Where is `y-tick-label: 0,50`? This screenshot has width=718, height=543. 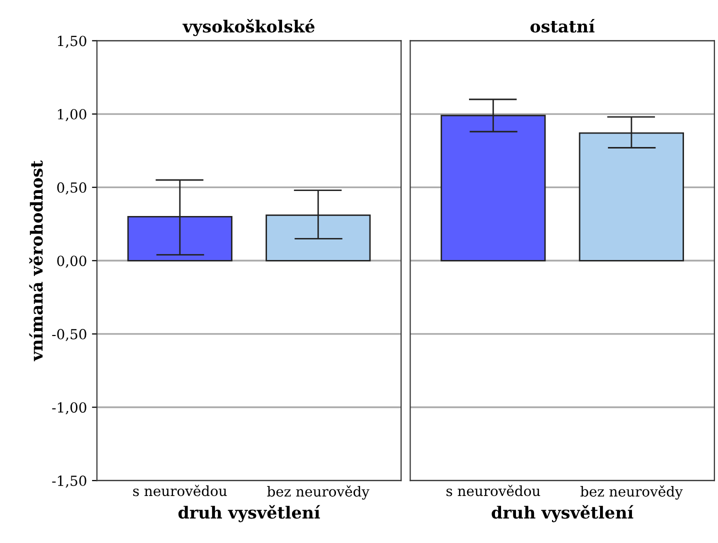 y-tick-label: 0,50 is located at coordinates (71, 188).